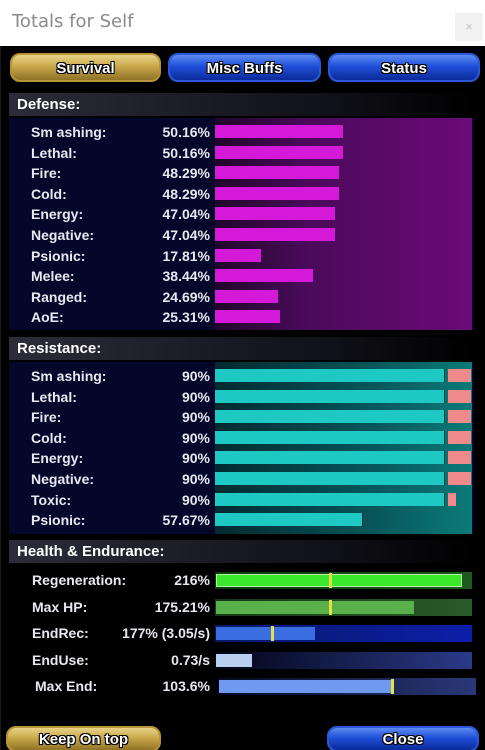  I want to click on defense-heading: Defense:, so click(241, 104).